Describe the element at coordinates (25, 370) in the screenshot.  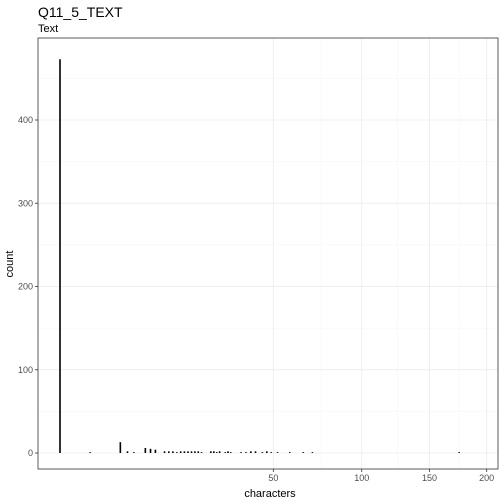
I see `y-tick-label: 100` at that location.